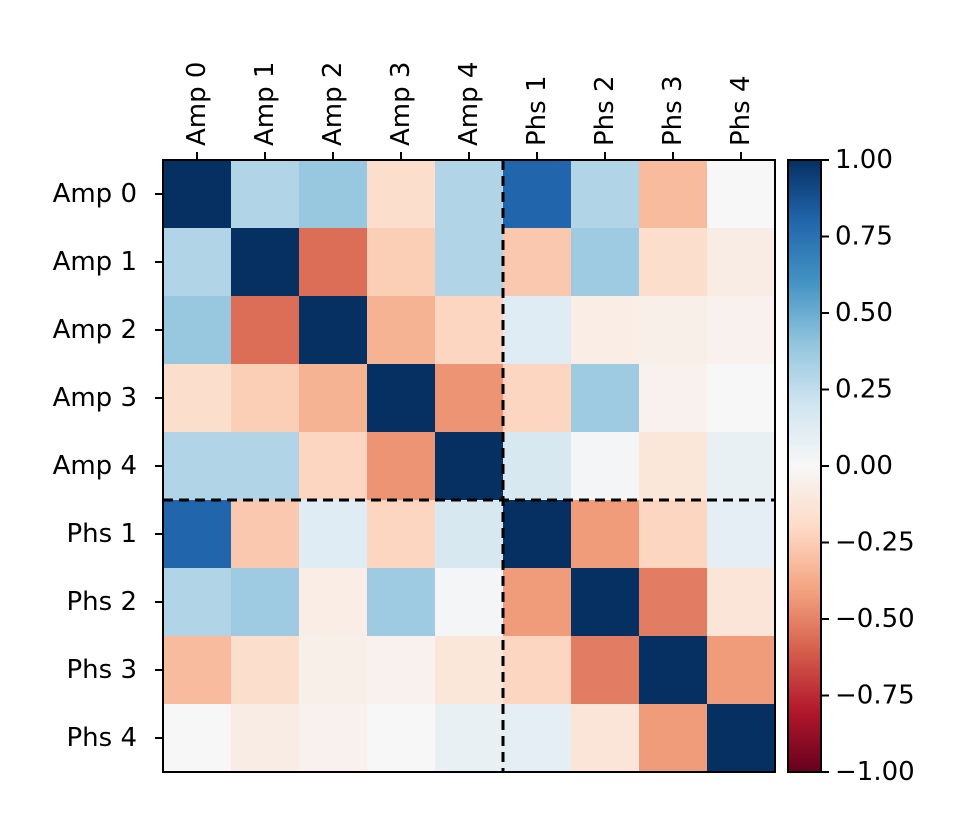 The image size is (975, 825). What do you see at coordinates (95, 466) in the screenshot?
I see `y-tick-label-4: Amp 4` at bounding box center [95, 466].